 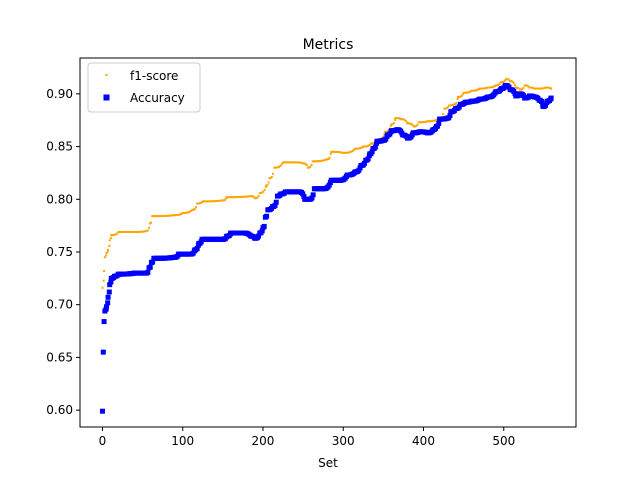 I want to click on x-tick-label: 500, so click(x=503, y=441).